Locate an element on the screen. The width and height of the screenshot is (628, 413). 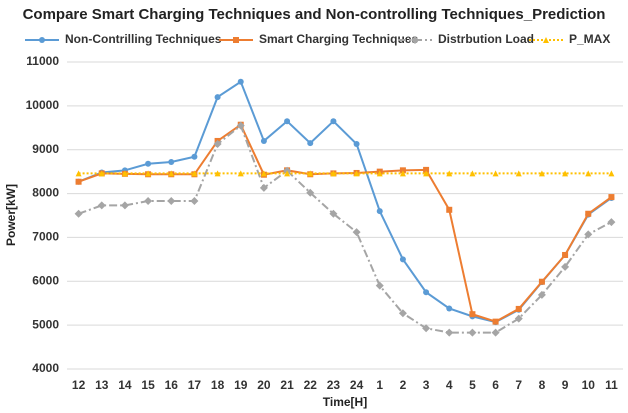
y-tick-label: 4000 is located at coordinates (45, 368).